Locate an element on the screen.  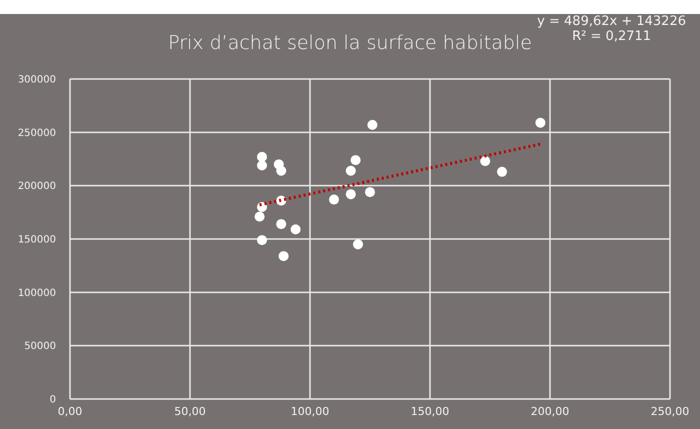
x-tick-label: 200,00 is located at coordinates (550, 411).